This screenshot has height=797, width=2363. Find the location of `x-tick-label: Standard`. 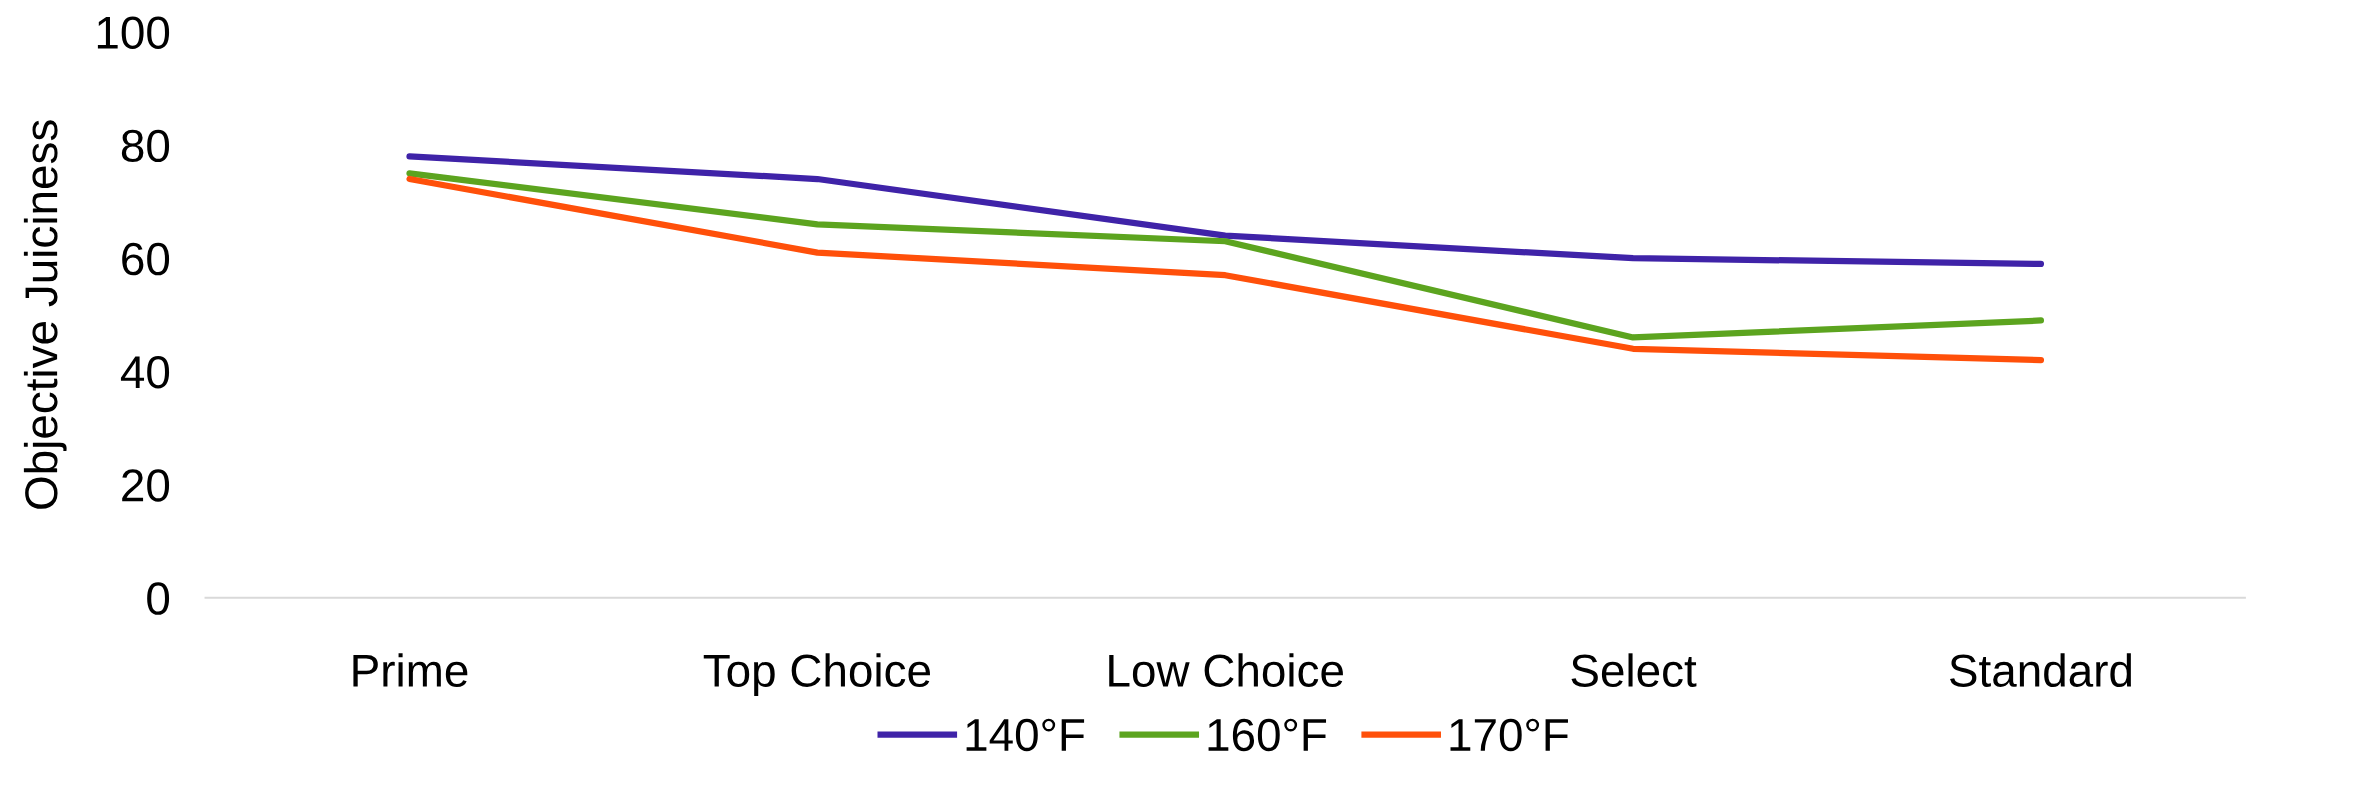

x-tick-label: Standard is located at coordinates (2040, 670).